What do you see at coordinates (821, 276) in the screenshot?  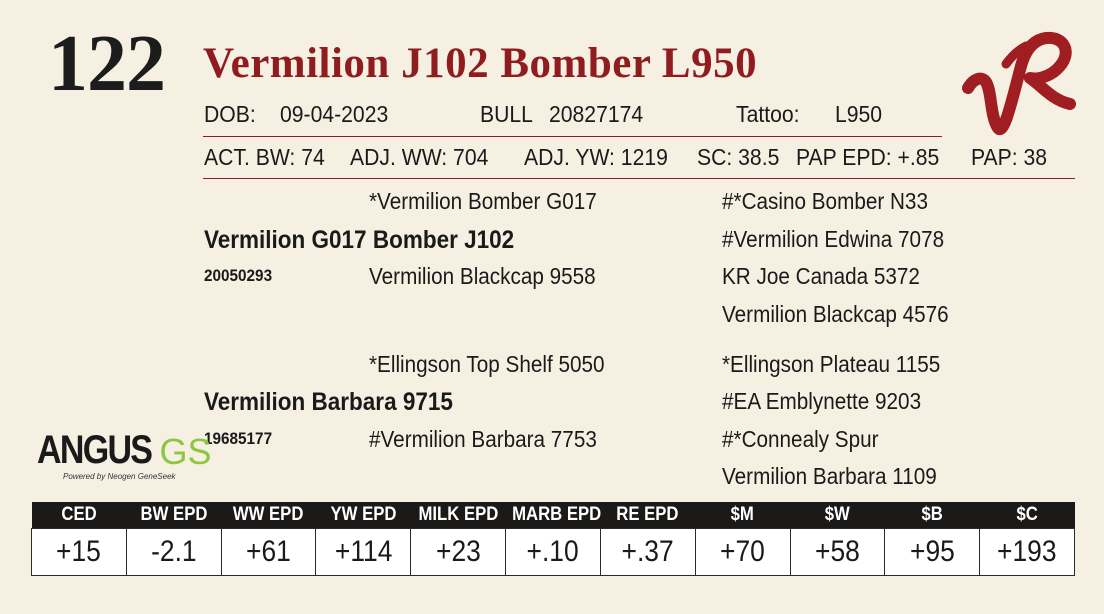 I see `sire-dam-sire: KR Joe Canada 5372` at bounding box center [821, 276].